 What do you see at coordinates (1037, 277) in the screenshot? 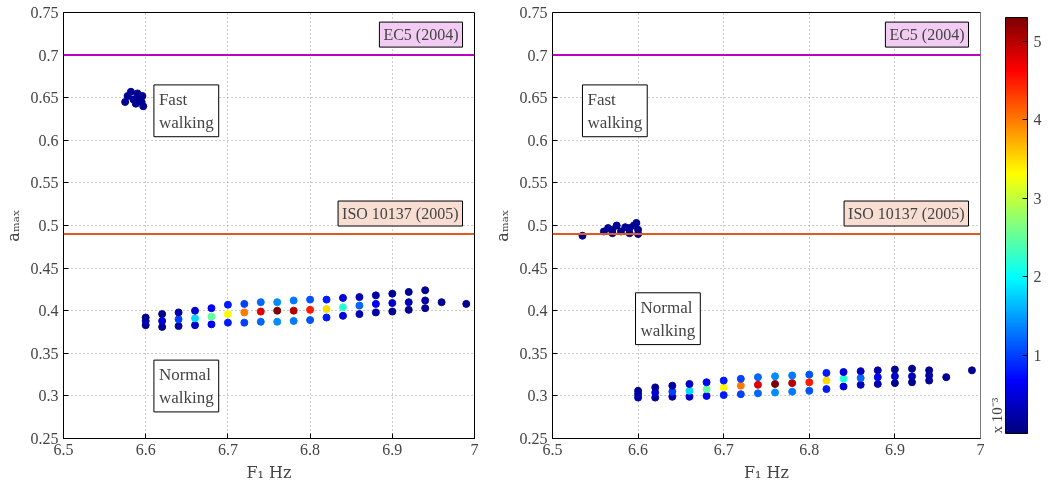
I see `color-bar-label: 2` at bounding box center [1037, 277].